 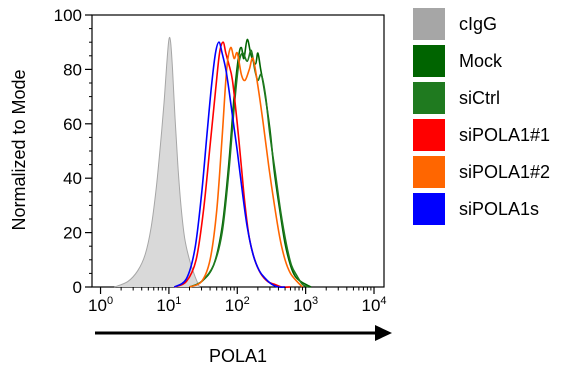 What do you see at coordinates (481, 116) in the screenshot?
I see `legend: cIgG Mock siCtrl siPOLA1#1 siPOLA1#2 siPOLA1s` at bounding box center [481, 116].